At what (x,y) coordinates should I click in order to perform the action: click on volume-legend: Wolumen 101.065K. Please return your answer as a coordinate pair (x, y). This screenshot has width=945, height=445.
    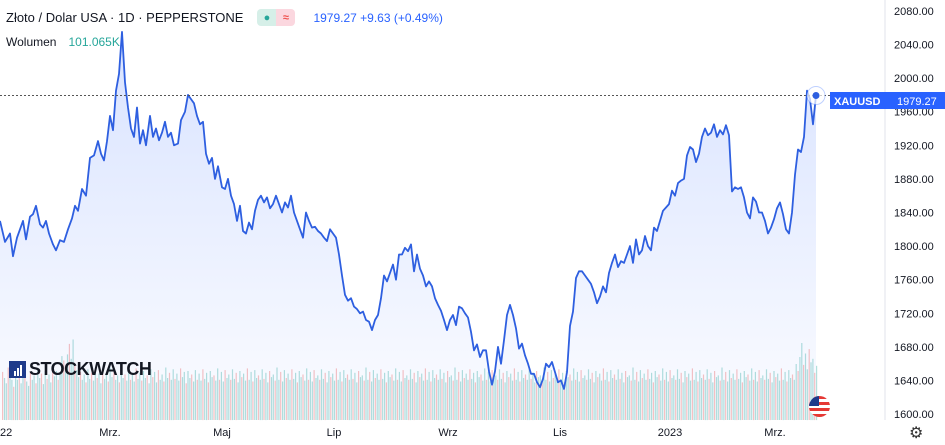
    Looking at the image, I should click on (63, 42).